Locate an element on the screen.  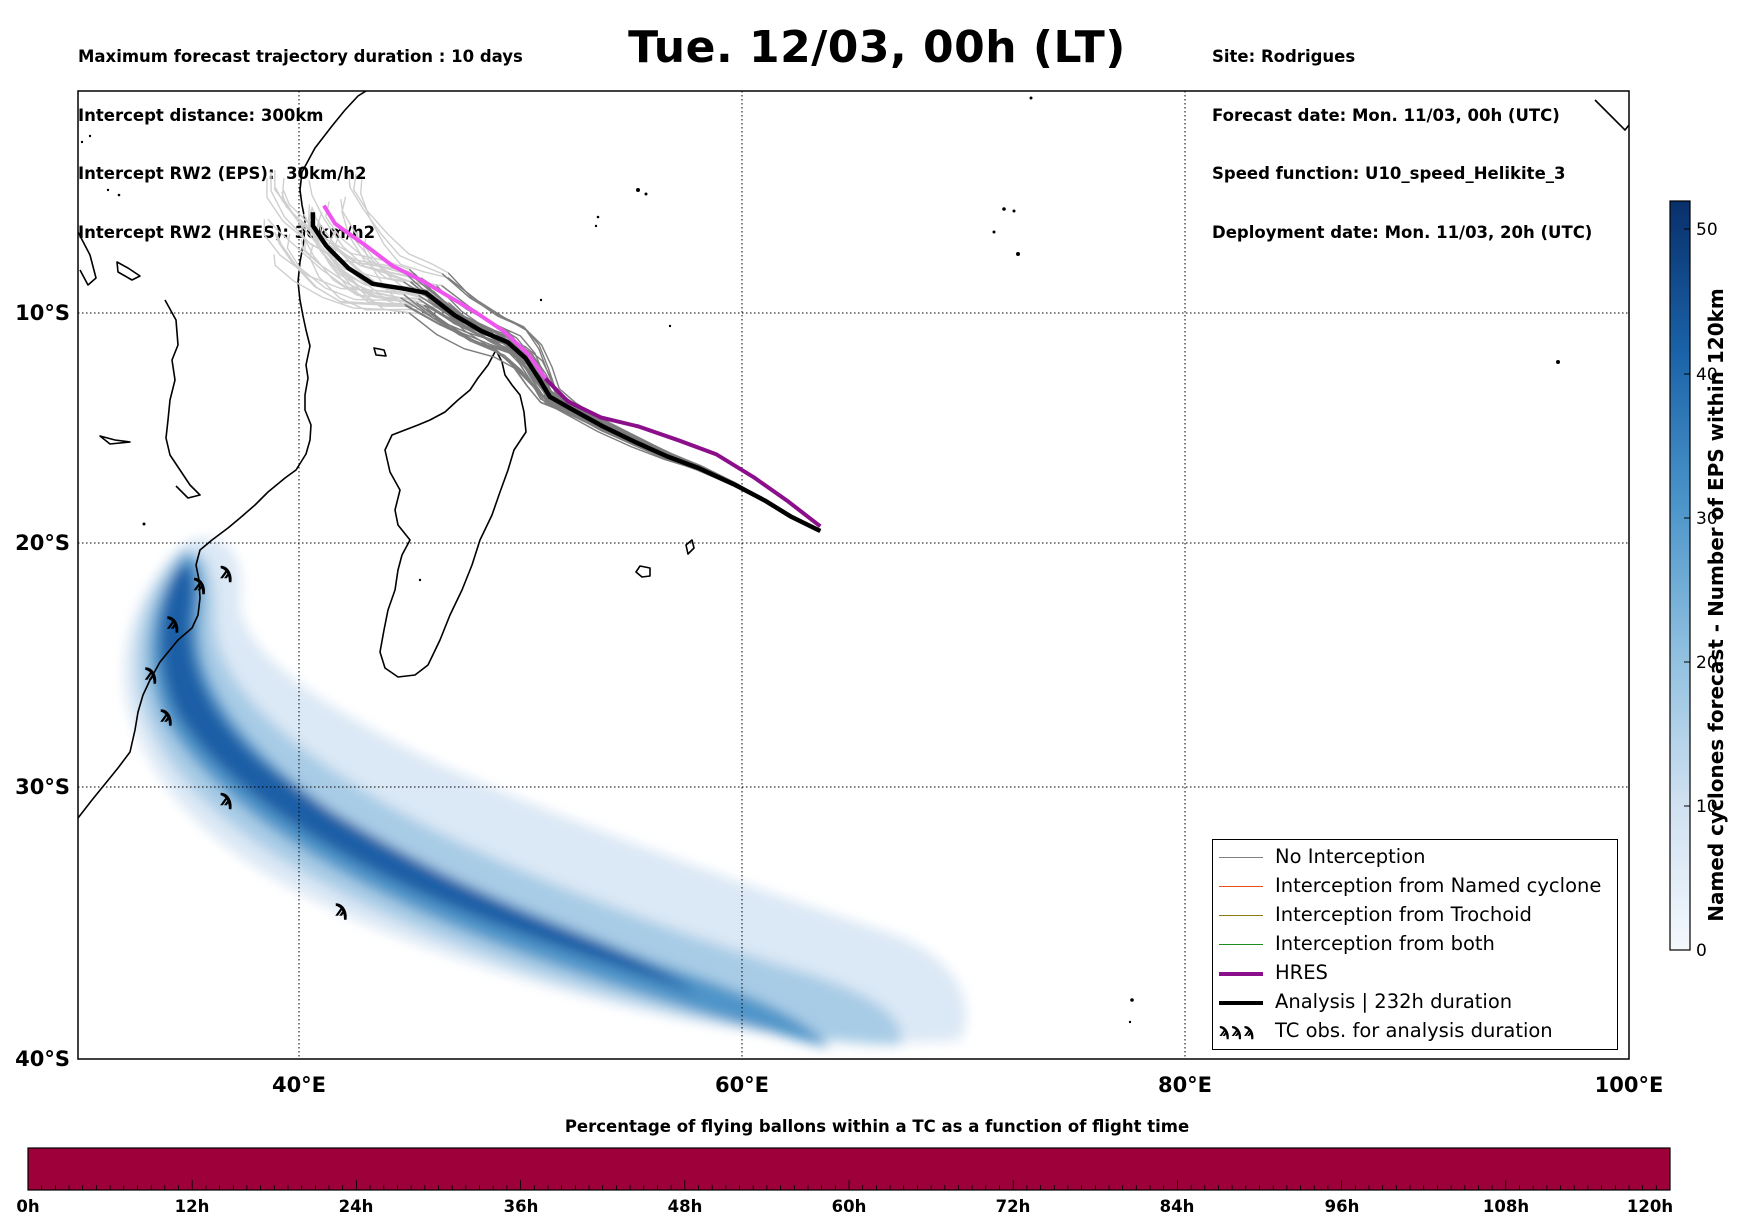
speed-function-text: Speed function: U10_speed_Helikite_3 is located at coordinates (1389, 173).